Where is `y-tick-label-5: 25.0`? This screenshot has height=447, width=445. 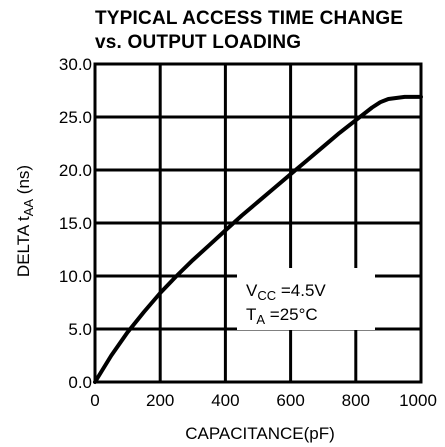
y-tick-label-5: 25.0 is located at coordinates (75, 117).